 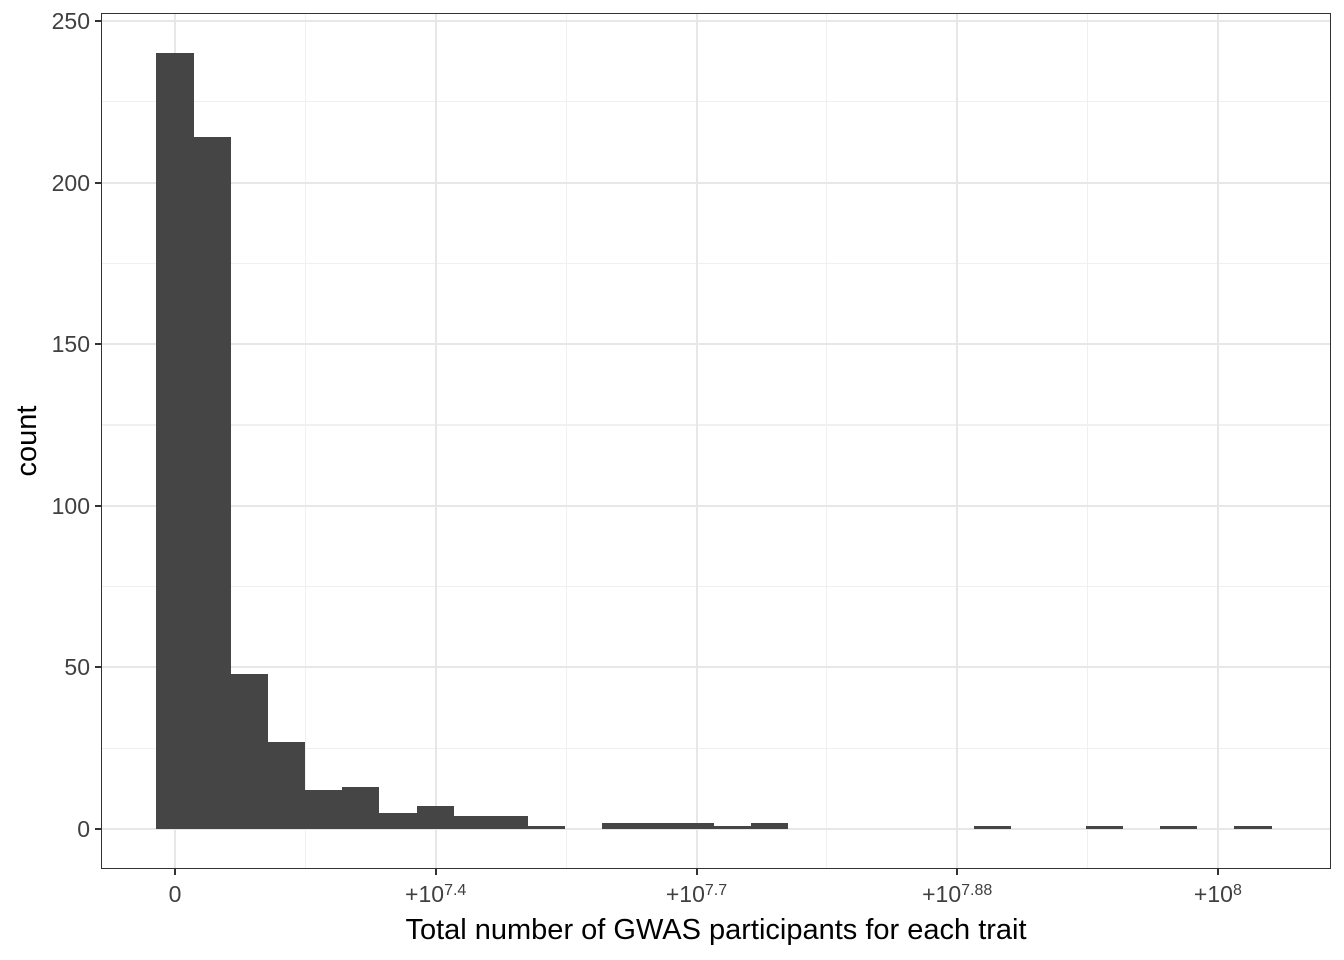 What do you see at coordinates (83, 829) in the screenshot?
I see `y-tick-label: 0` at bounding box center [83, 829].